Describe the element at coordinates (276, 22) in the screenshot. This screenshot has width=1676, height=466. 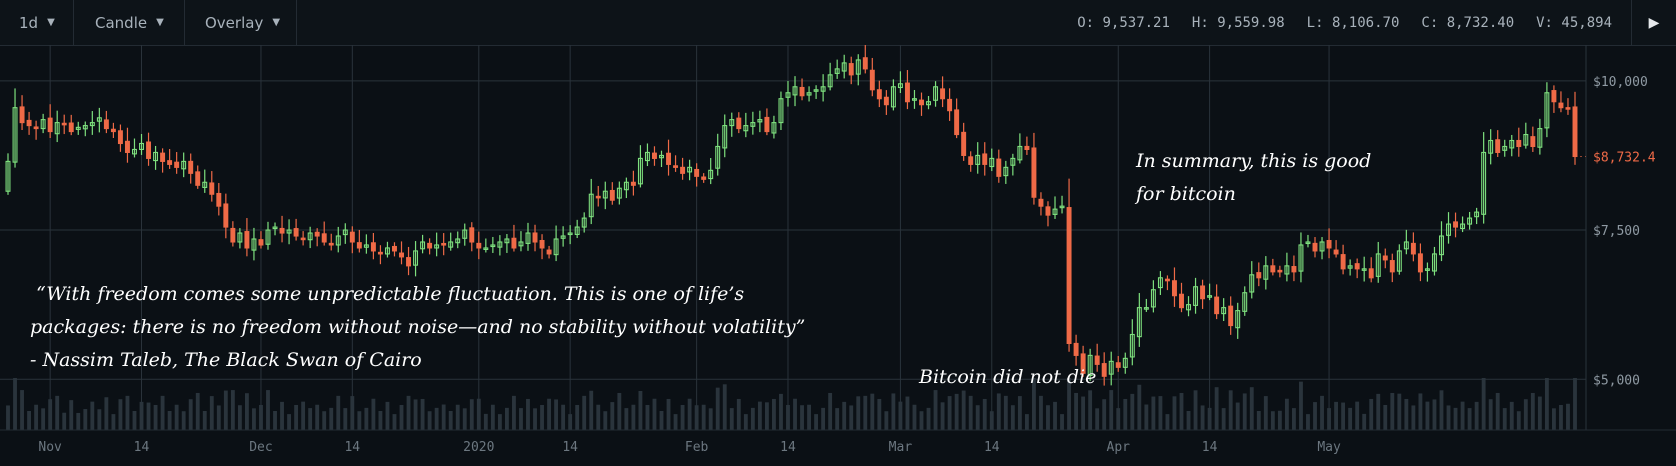
I see `chevron-down-icon: ▼` at that location.